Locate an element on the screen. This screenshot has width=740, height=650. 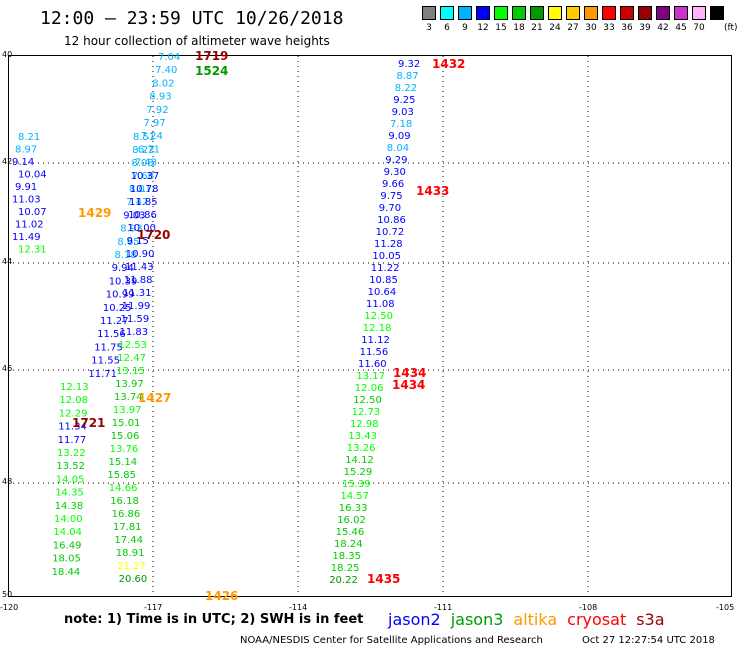
wave-height-west-track: 8.02 is located at coordinates (163, 83).